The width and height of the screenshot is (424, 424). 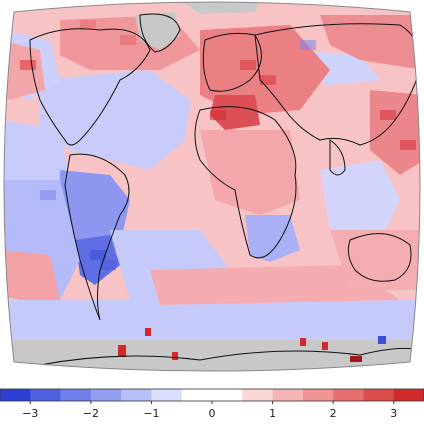 I want to click on cold-region-indian-ocean, so click(x=360, y=200).